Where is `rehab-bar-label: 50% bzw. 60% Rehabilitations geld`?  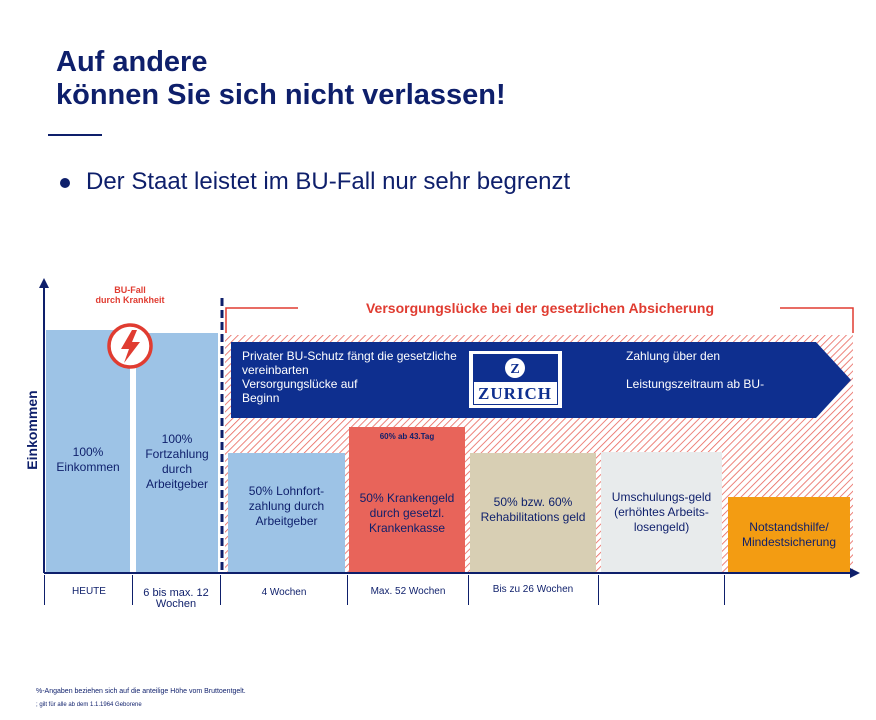
rehab-bar-label: 50% bzw. 60% Rehabilitations geld is located at coordinates (533, 509).